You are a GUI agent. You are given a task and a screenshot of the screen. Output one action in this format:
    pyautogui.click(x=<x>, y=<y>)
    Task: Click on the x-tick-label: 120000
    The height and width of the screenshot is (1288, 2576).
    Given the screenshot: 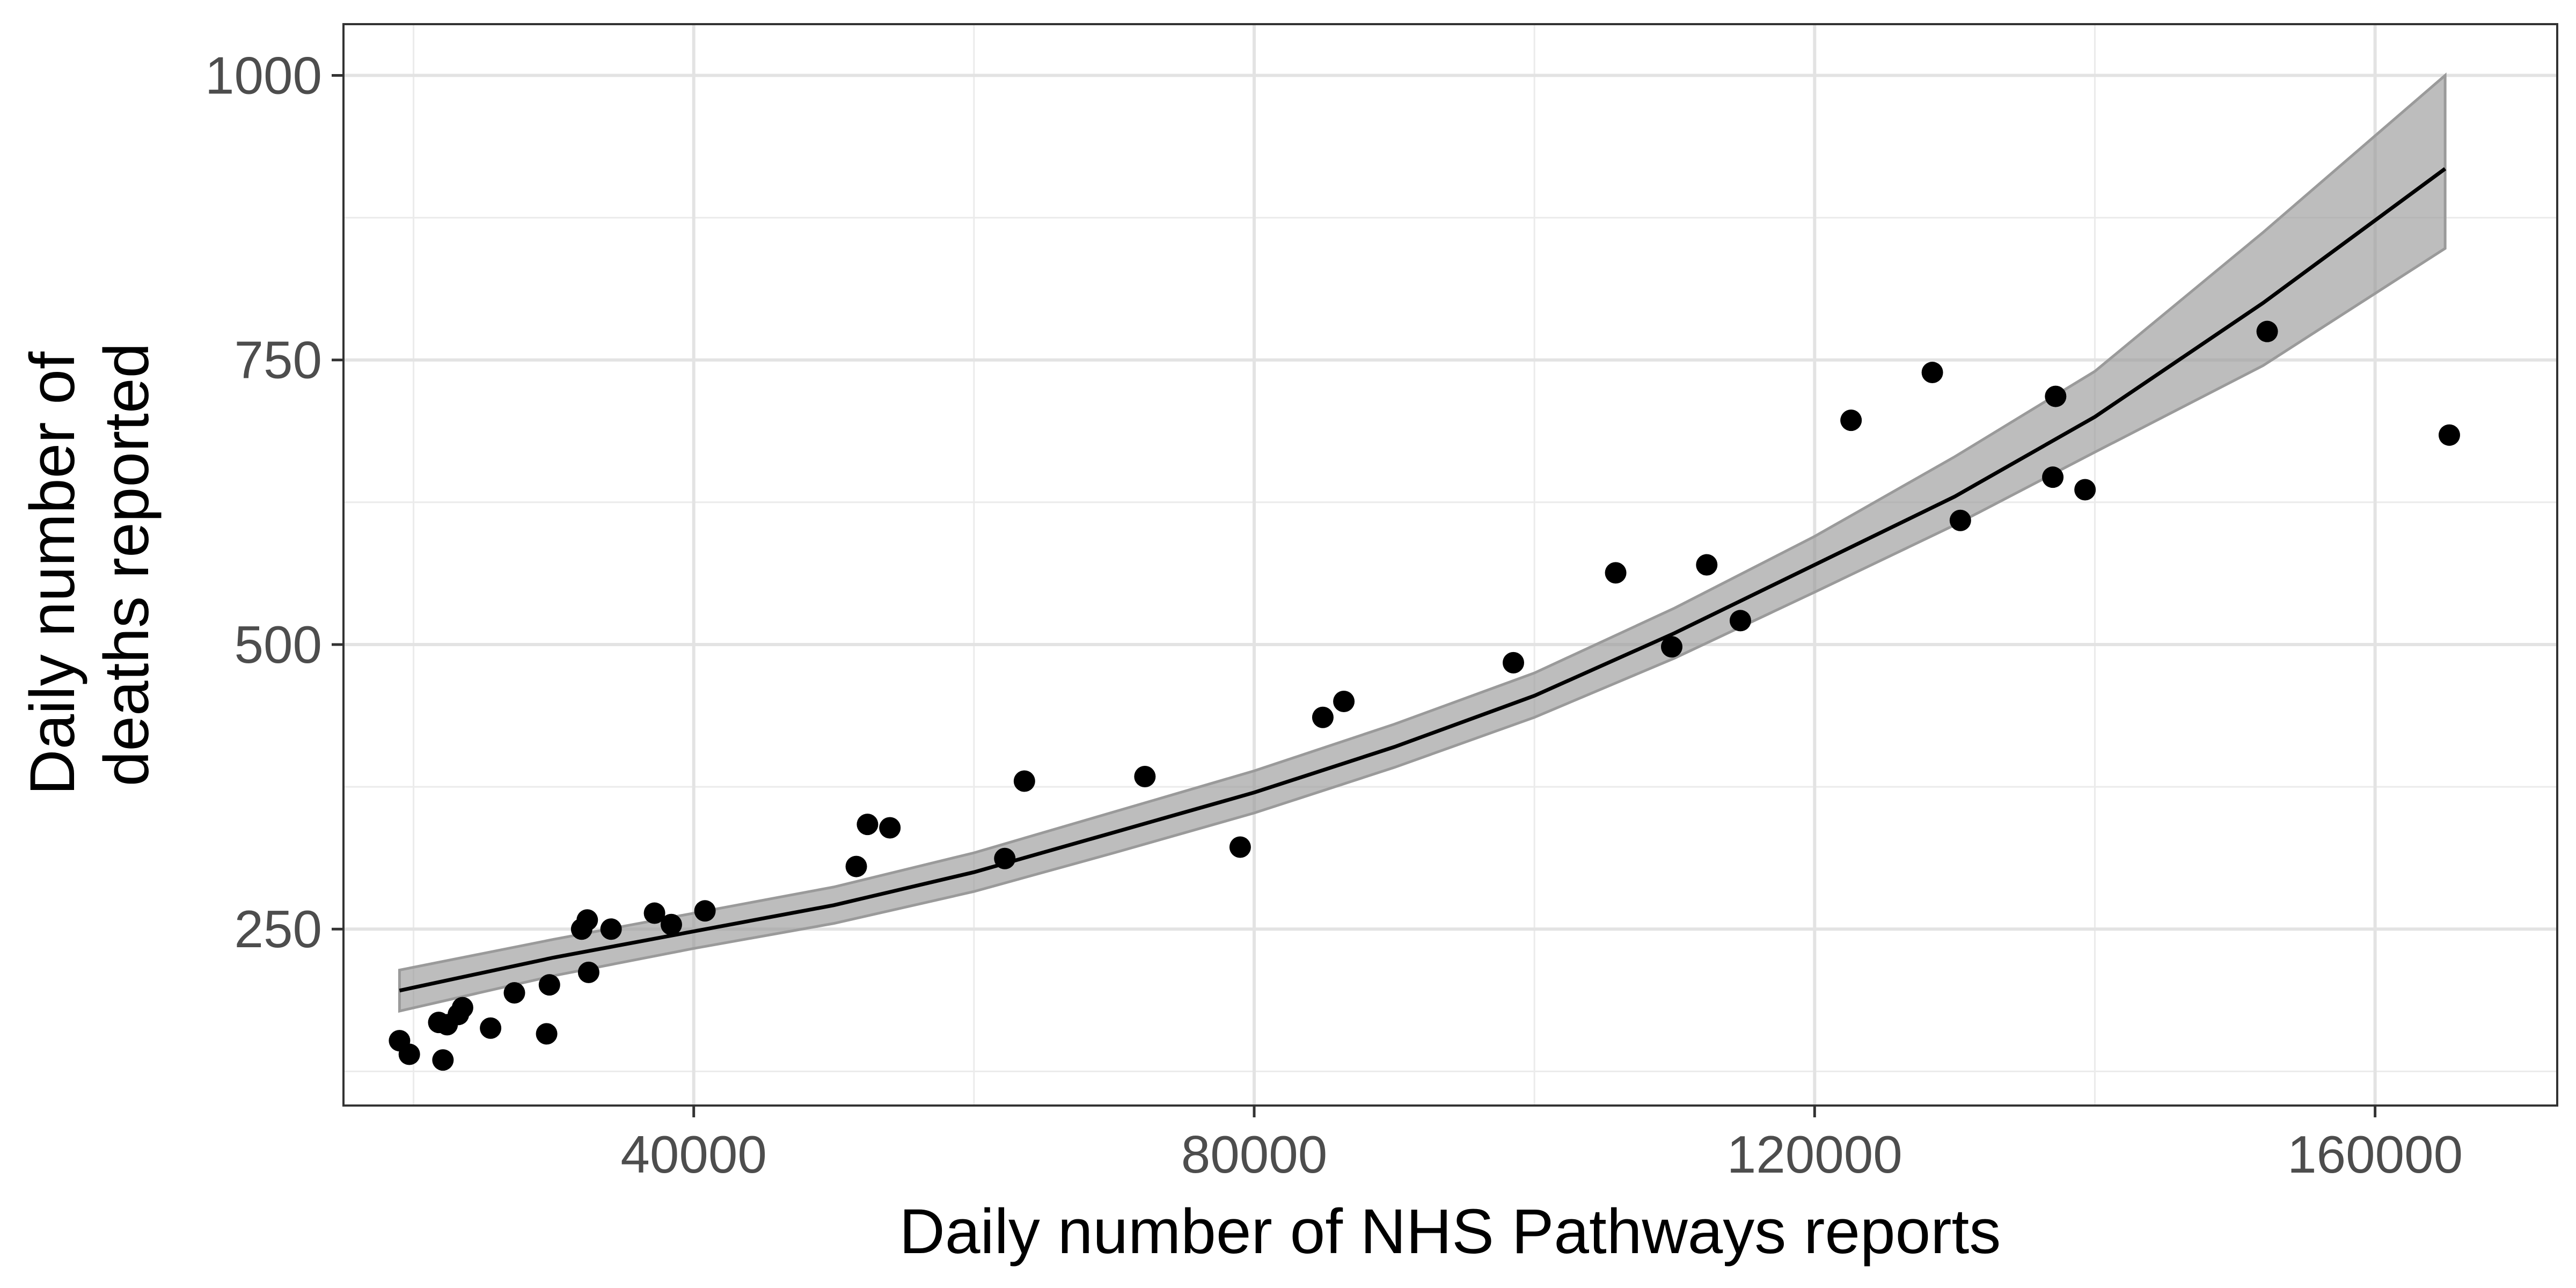 What is the action you would take?
    pyautogui.click(x=1814, y=1154)
    